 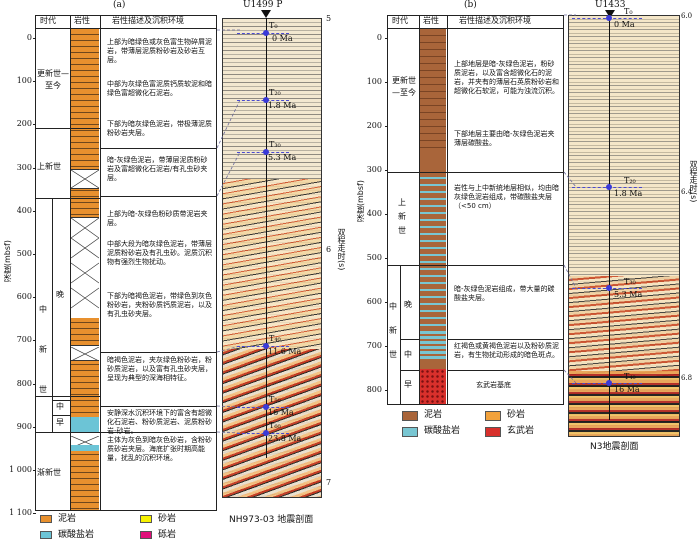 What do you see at coordinates (266, 238) in the screenshot?
I see `panel-a-borehole-line` at bounding box center [266, 238].